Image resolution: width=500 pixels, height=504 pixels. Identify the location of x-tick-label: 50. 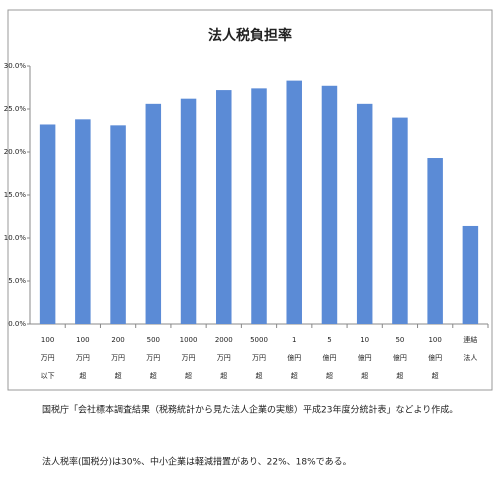
(399, 340).